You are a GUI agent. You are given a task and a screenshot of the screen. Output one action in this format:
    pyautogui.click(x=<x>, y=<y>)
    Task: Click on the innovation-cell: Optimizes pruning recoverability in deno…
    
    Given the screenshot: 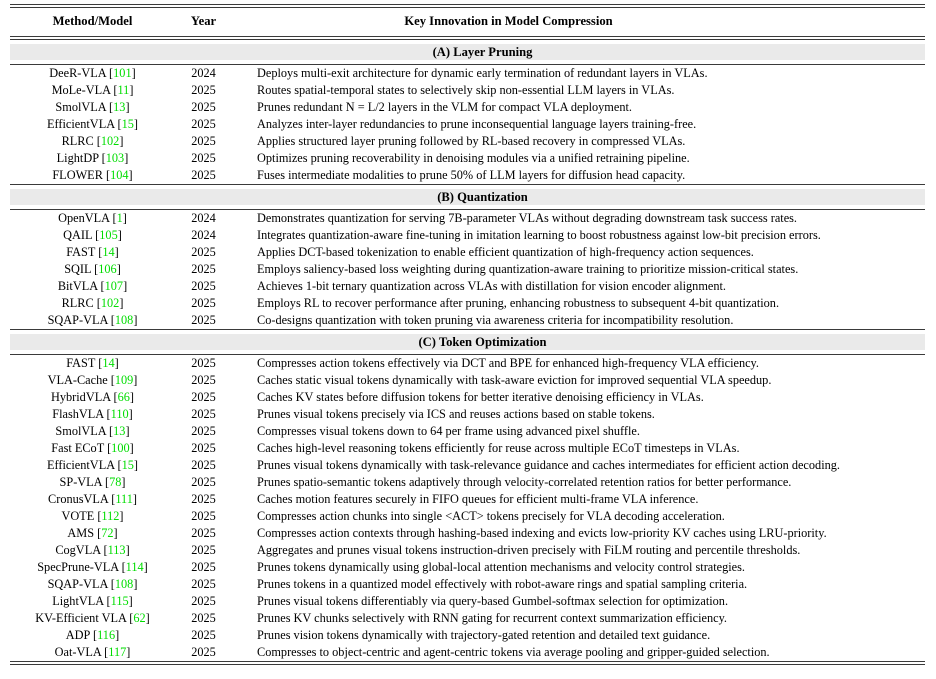 What is the action you would take?
    pyautogui.click(x=473, y=158)
    